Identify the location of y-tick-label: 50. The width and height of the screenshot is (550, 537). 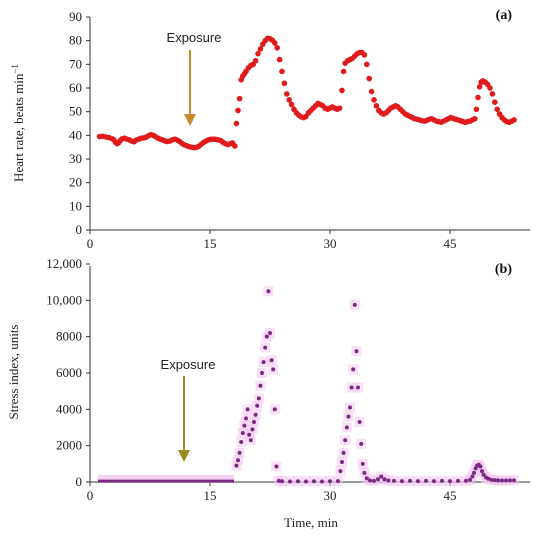
(75, 111).